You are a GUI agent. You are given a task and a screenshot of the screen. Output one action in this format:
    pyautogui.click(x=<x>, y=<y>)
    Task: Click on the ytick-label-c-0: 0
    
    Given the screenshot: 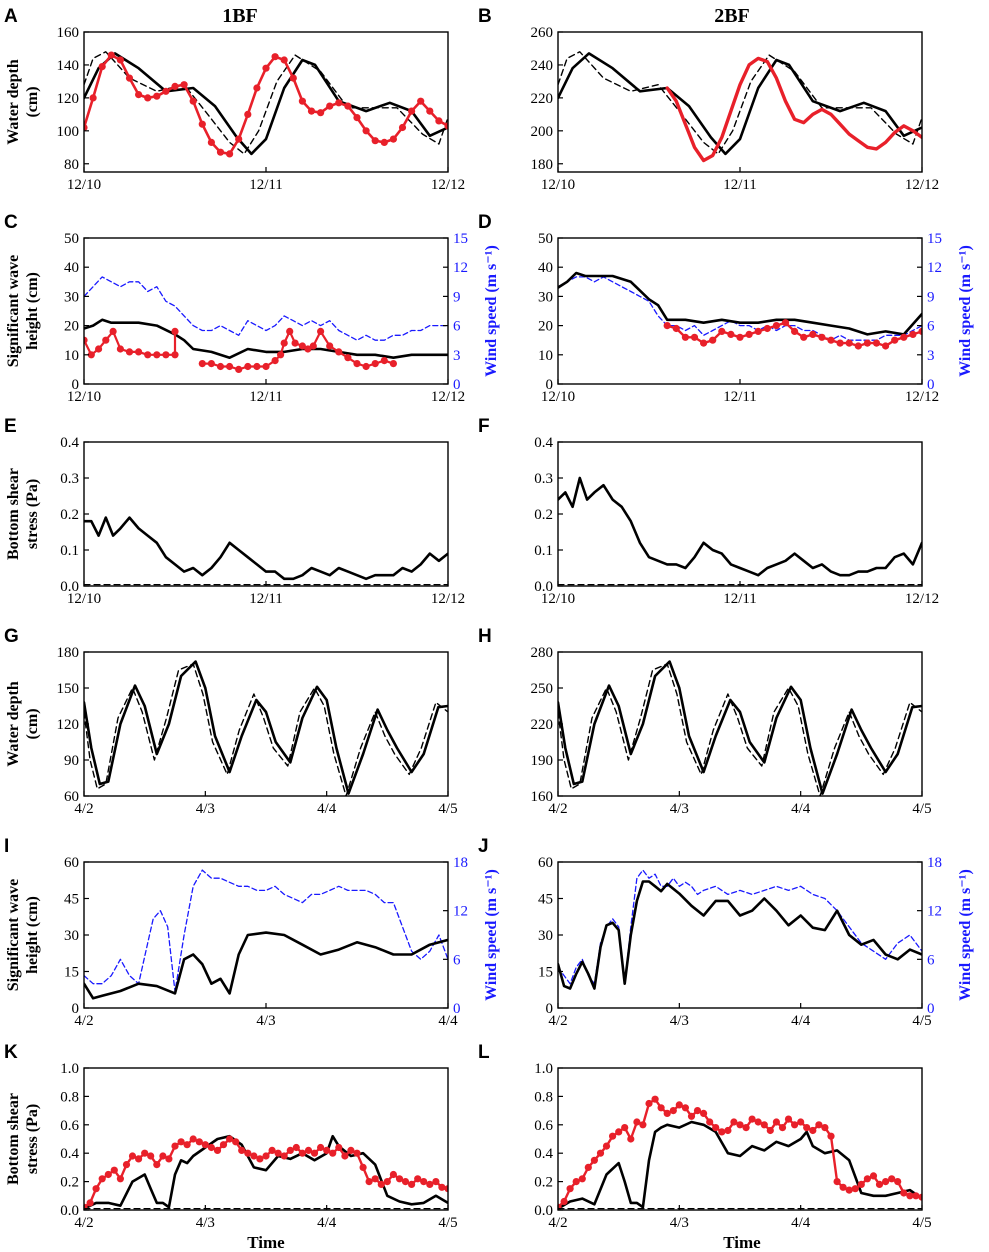 What is the action you would take?
    pyautogui.click(x=76, y=385)
    